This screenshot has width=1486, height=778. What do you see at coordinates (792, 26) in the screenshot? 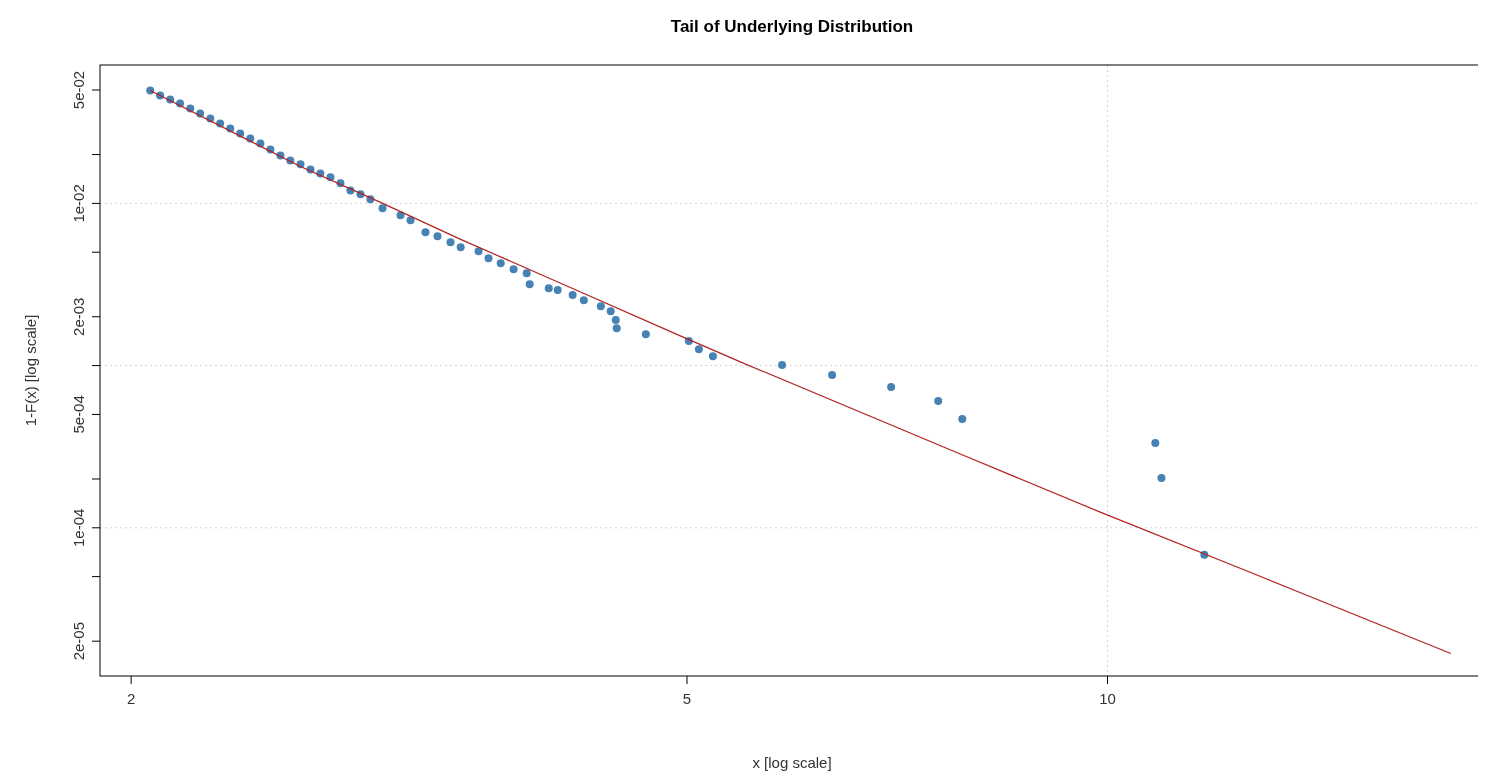
I see `chart-title: Tail of Underlying Distribution` at bounding box center [792, 26].